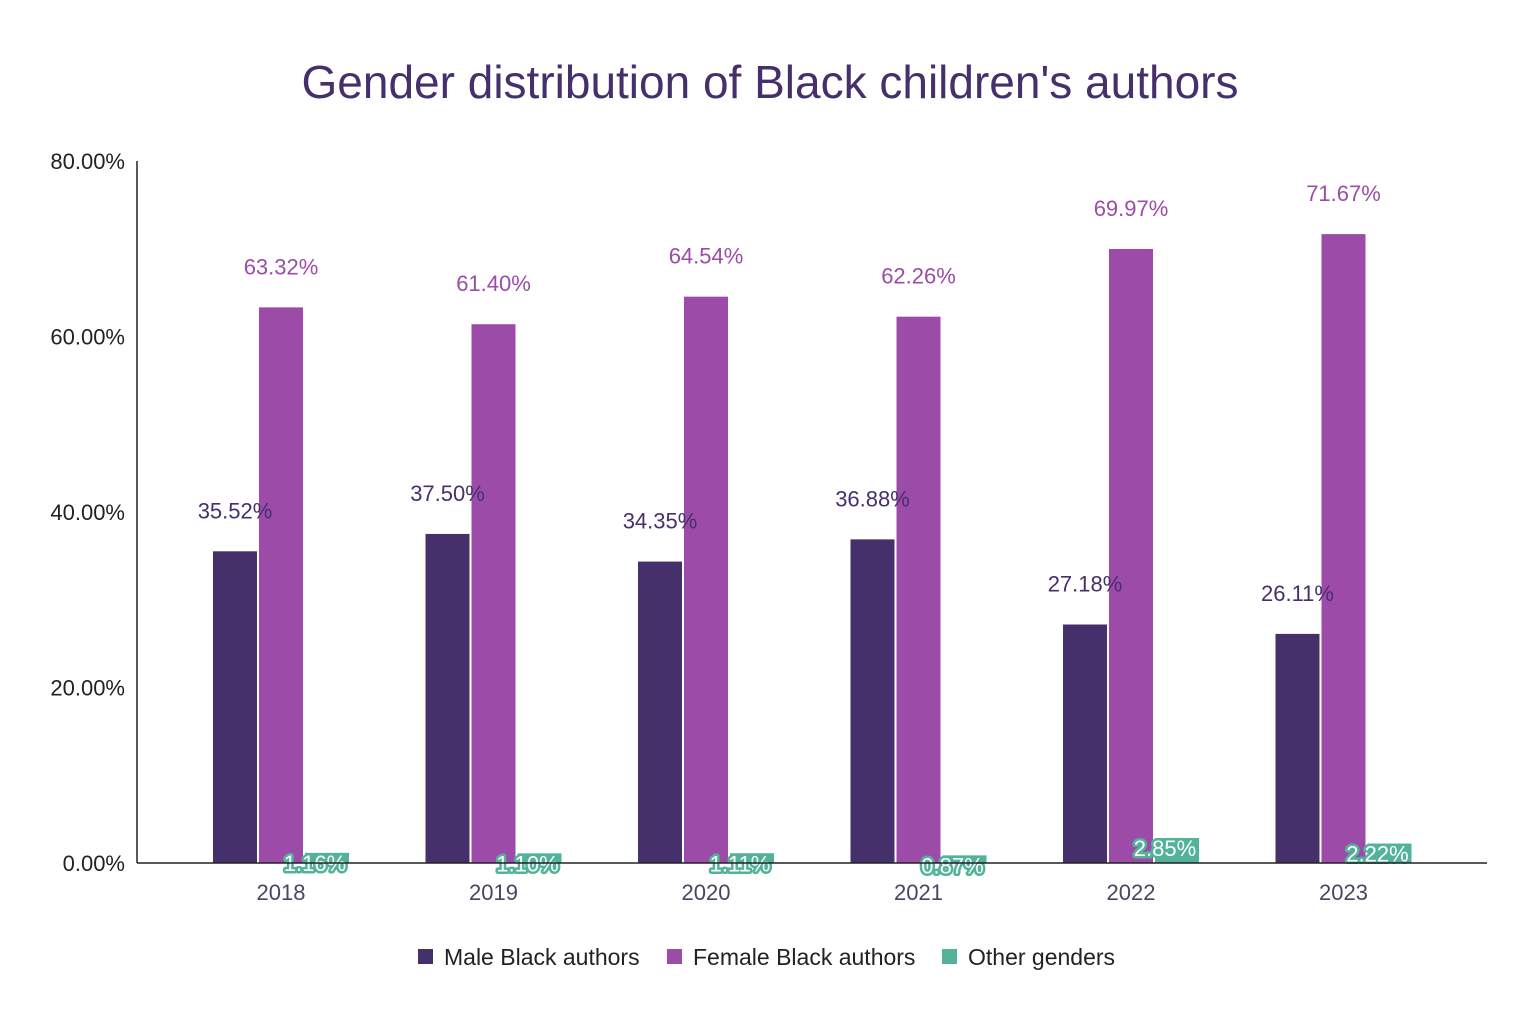 Image resolution: width=1536 pixels, height=1024 pixels. I want to click on data-label: 0.87%, so click(952, 865).